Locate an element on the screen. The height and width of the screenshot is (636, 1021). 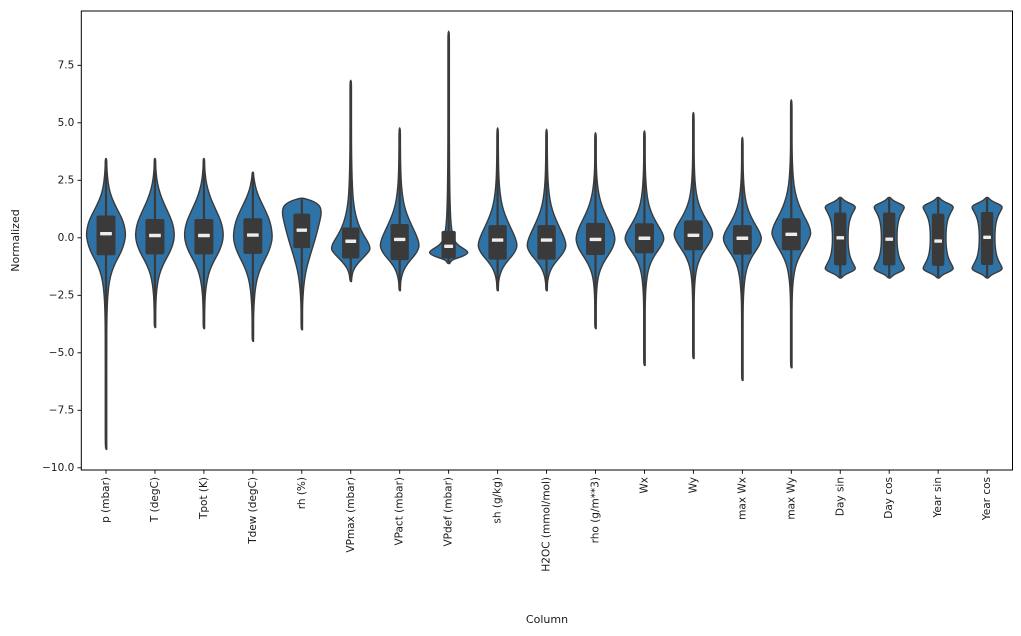
violin-year-cos is located at coordinates (987, 237).